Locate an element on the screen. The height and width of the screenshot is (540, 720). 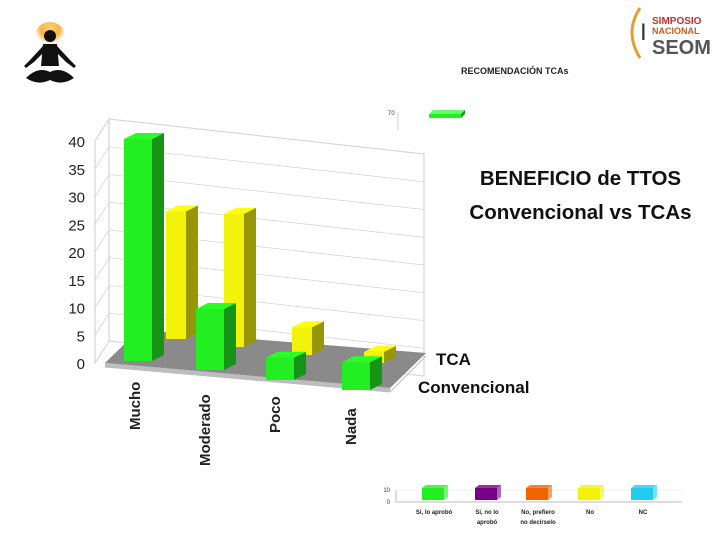
bar-tca-poco is located at coordinates (302, 341).